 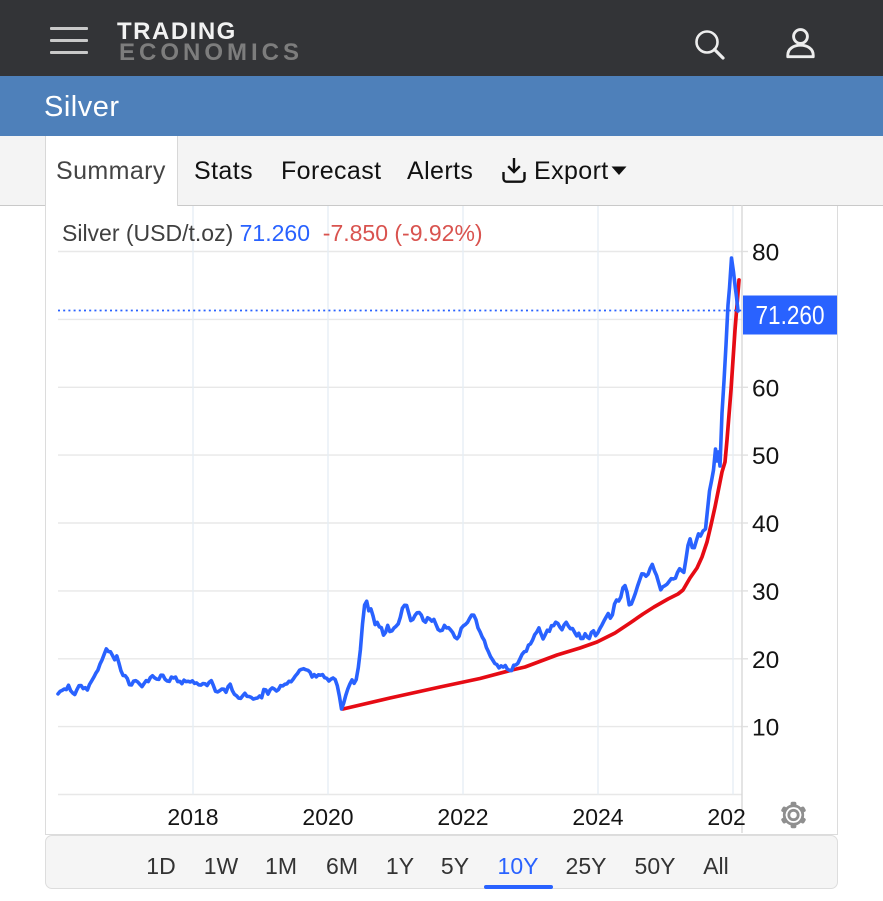 What do you see at coordinates (192, 817) in the screenshot?
I see `svg-text: 2018` at bounding box center [192, 817].